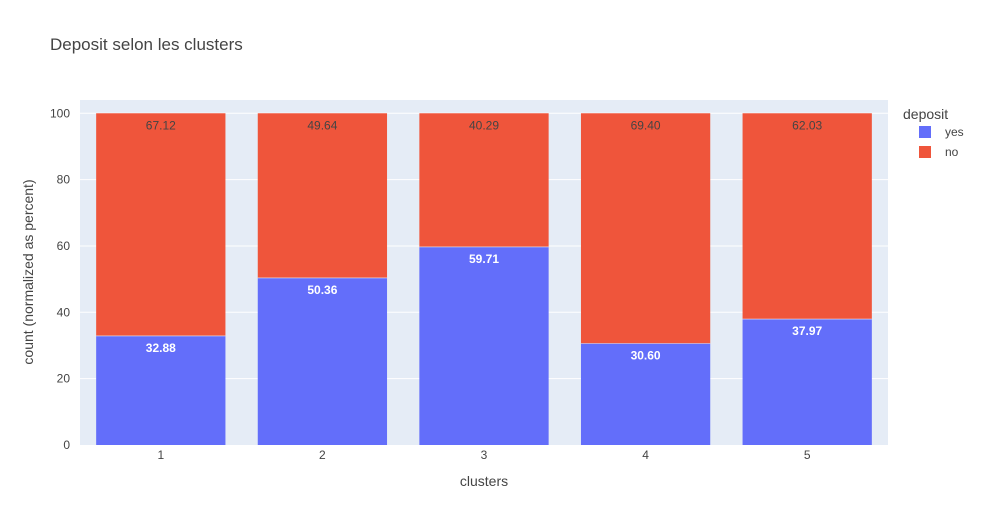 The height and width of the screenshot is (525, 983). Describe the element at coordinates (66, 445) in the screenshot. I see `y-tick-label: 0` at that location.